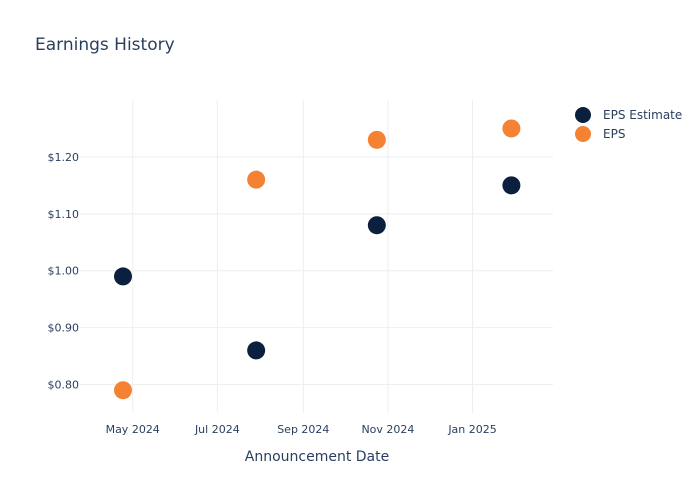 Image resolution: width=700 pixels, height=500 pixels. I want to click on y-tick-label: $1.00, so click(64, 271).